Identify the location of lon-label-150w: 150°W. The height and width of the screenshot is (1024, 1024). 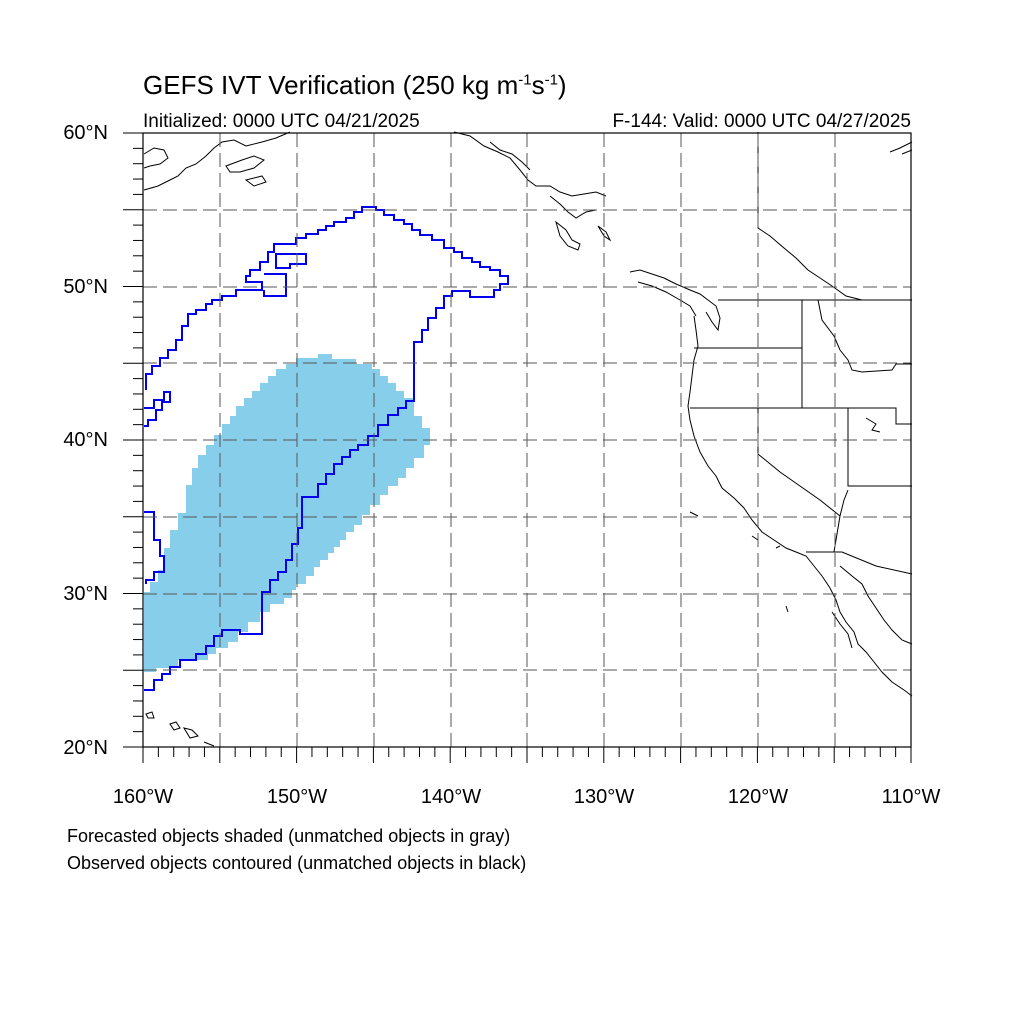
(297, 797).